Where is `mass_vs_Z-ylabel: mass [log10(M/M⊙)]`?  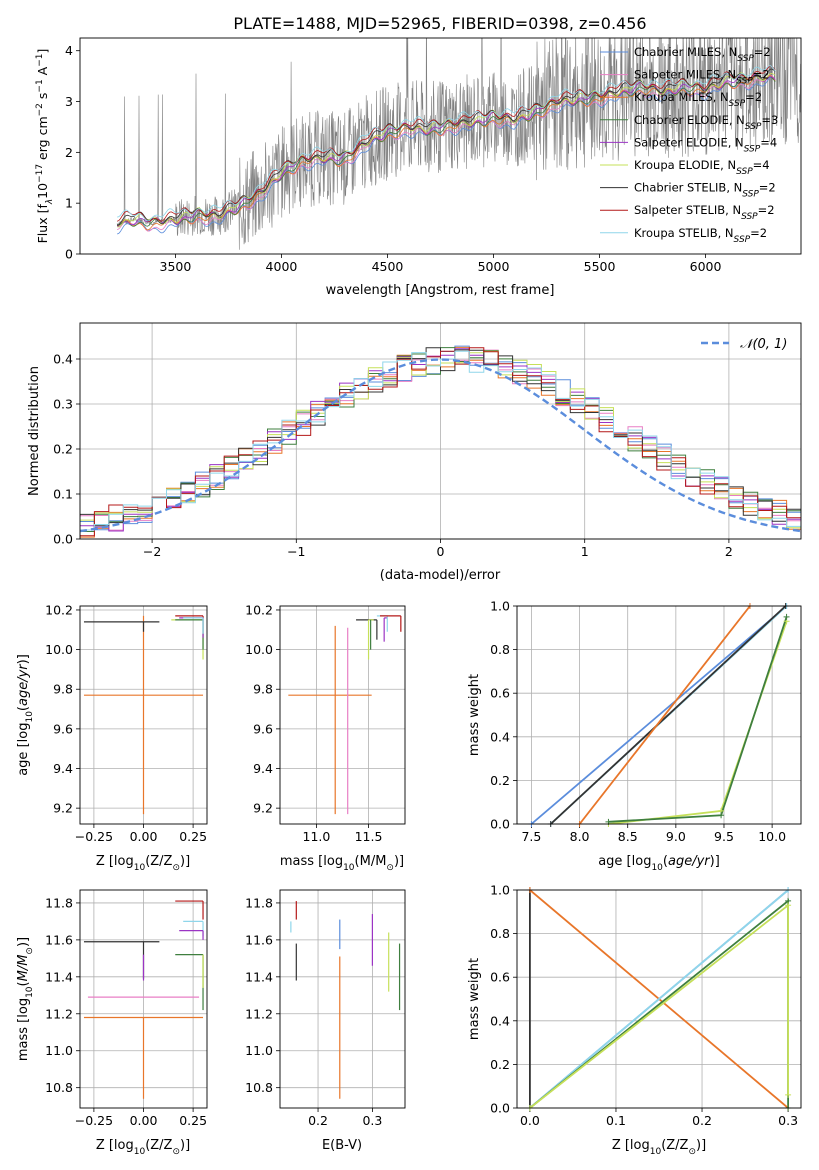
mass_vs_Z-ylabel: mass [log10(M/M⊙)] is located at coordinates (25, 999).